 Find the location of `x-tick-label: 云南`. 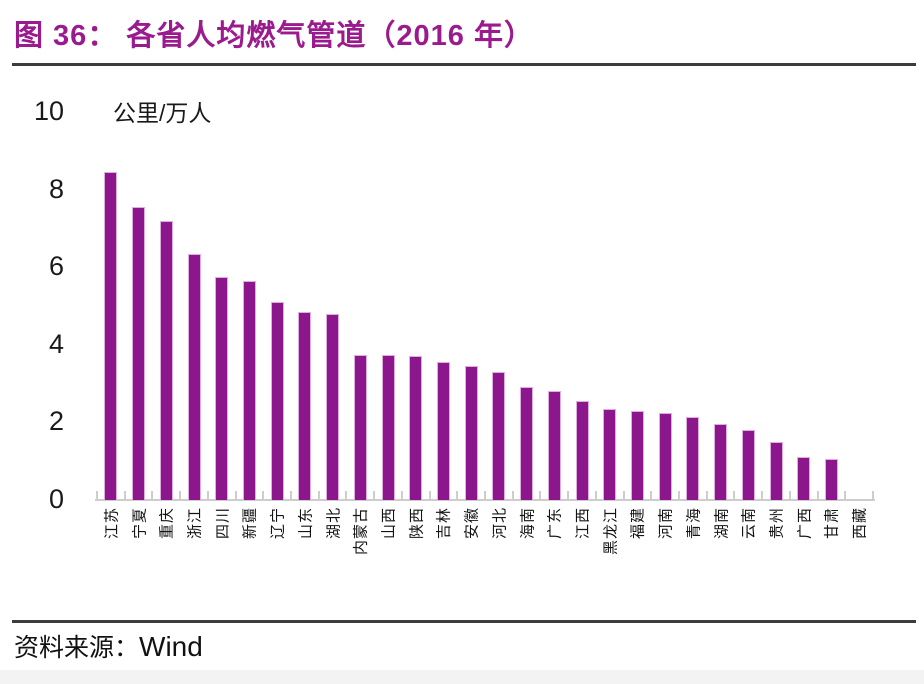

x-tick-label: 云南 is located at coordinates (749, 523).